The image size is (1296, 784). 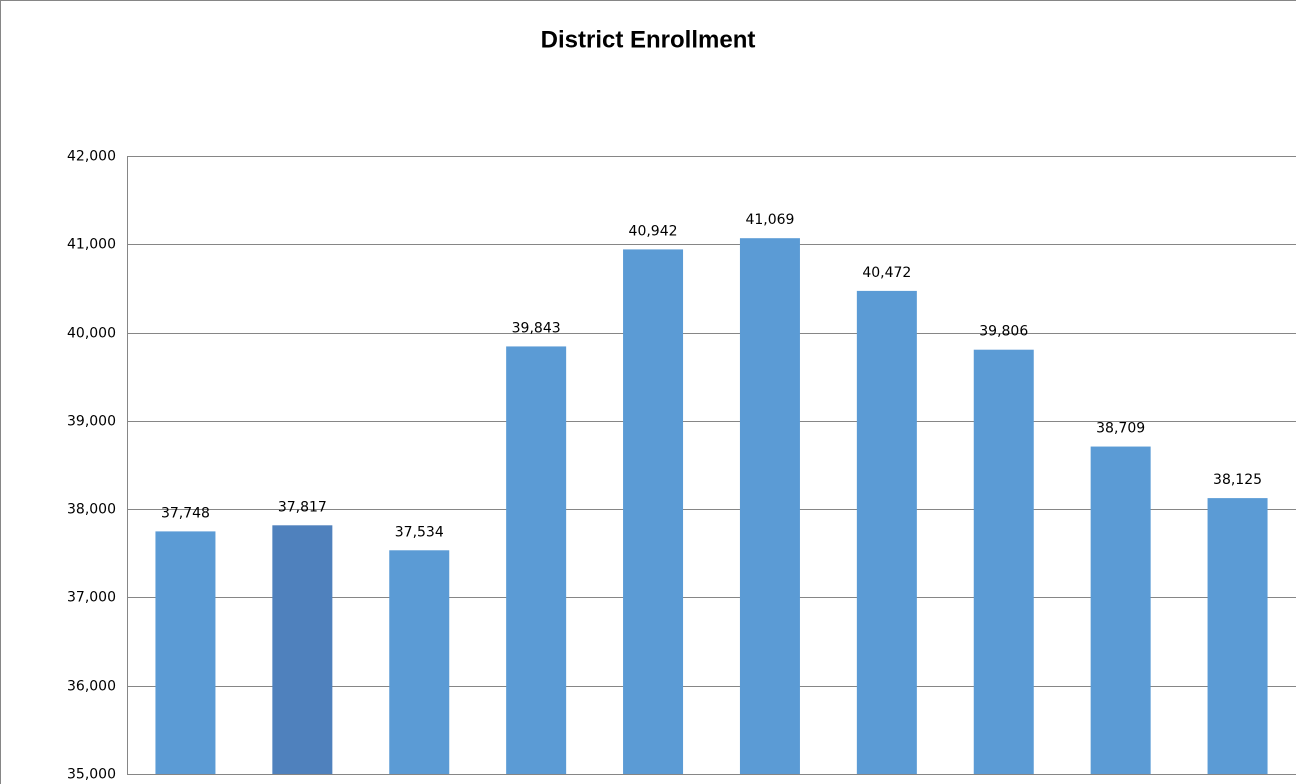 What do you see at coordinates (419, 532) in the screenshot?
I see `data-label: 37,534` at bounding box center [419, 532].